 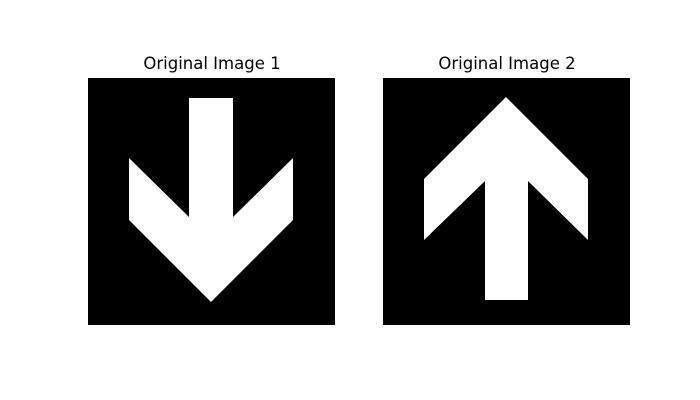 What do you see at coordinates (212, 63) in the screenshot?
I see `panel-title: Original Image 1` at bounding box center [212, 63].